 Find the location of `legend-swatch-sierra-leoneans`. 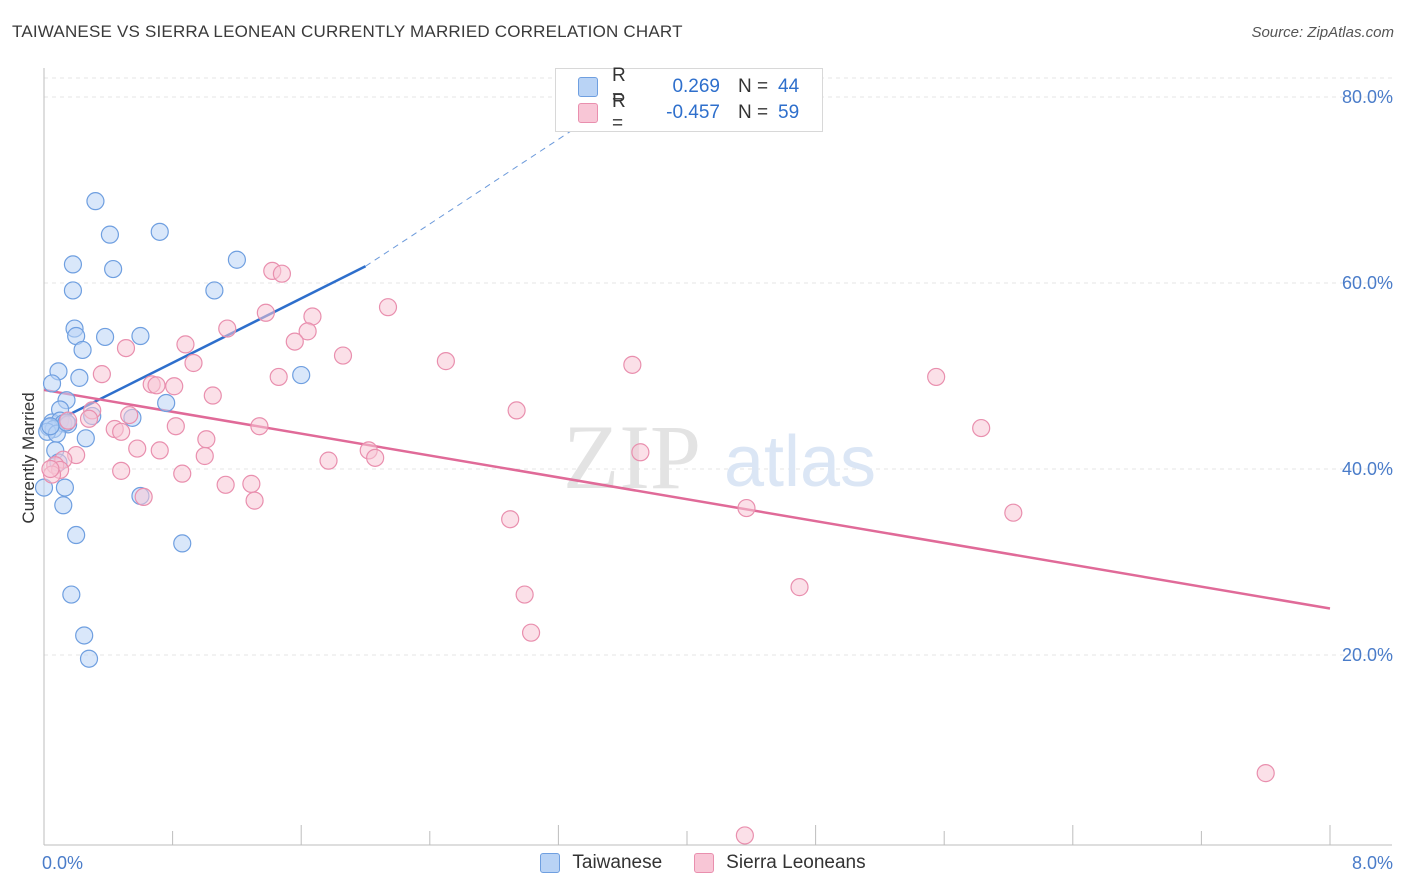

legend-swatch-sierra-leoneans is located at coordinates (588, 113).